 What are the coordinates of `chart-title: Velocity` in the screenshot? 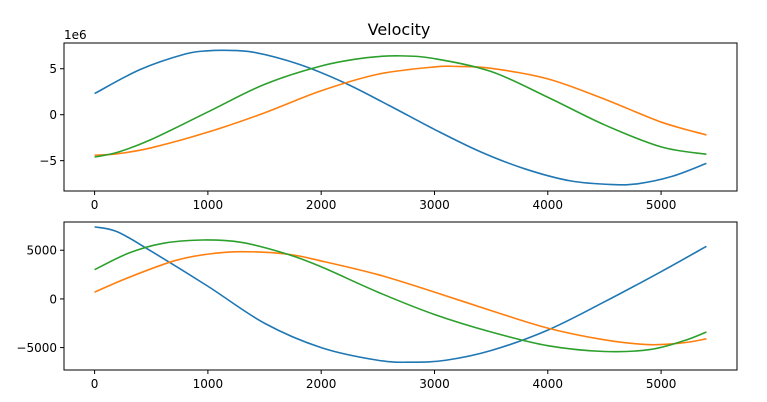 It's located at (399, 29).